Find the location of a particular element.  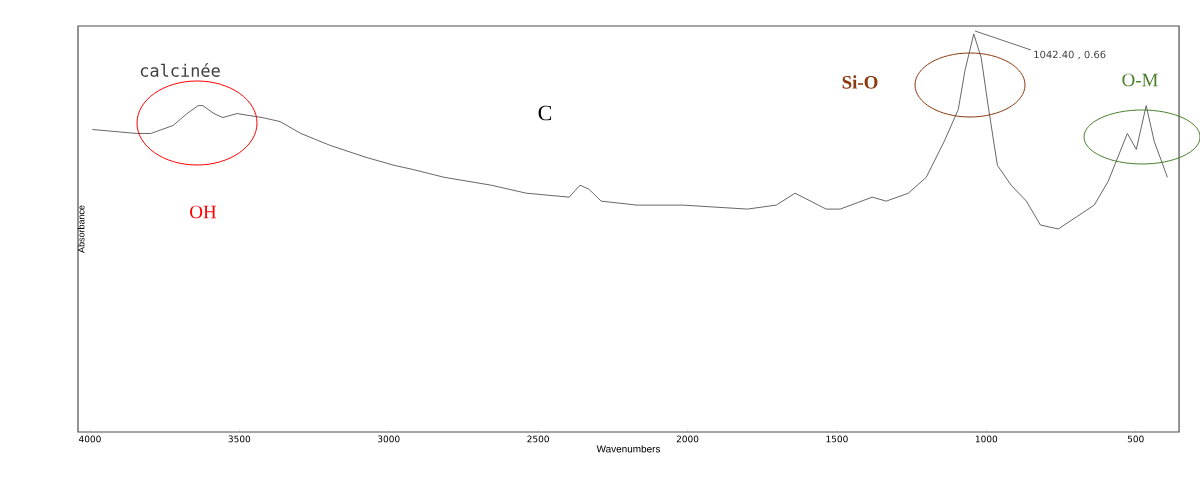

annotation: Si-O is located at coordinates (860, 82).